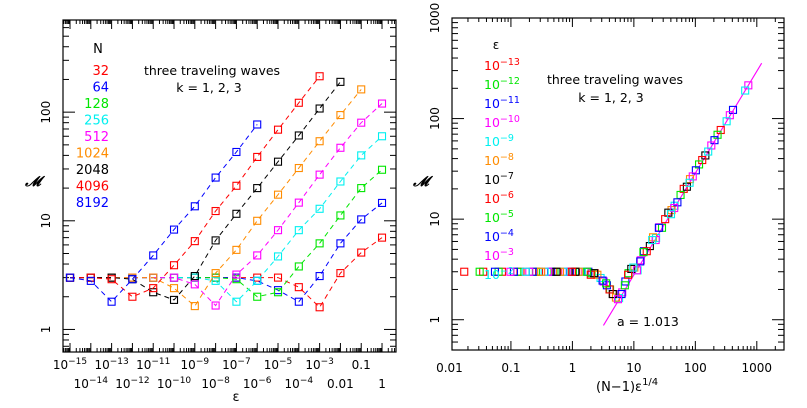 Image resolution: width=807 pixels, height=408 pixels. I want to click on legend-entry-exponent: −7, so click(507, 176).